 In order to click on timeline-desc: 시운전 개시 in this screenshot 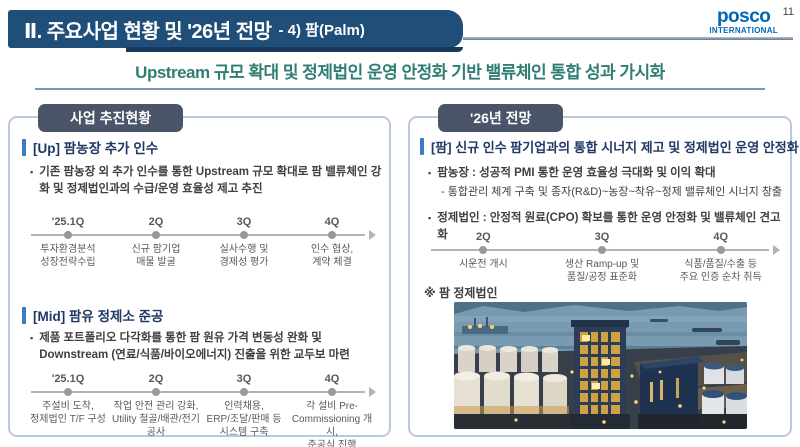, I will do `click(483, 264)`.